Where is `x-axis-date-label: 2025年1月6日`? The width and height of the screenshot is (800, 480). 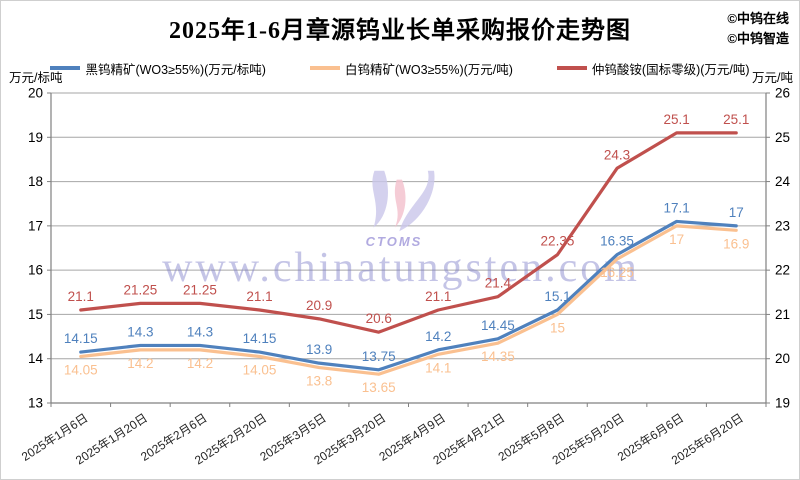
x-axis-date-label: 2025年1月6日 is located at coordinates (54, 437).